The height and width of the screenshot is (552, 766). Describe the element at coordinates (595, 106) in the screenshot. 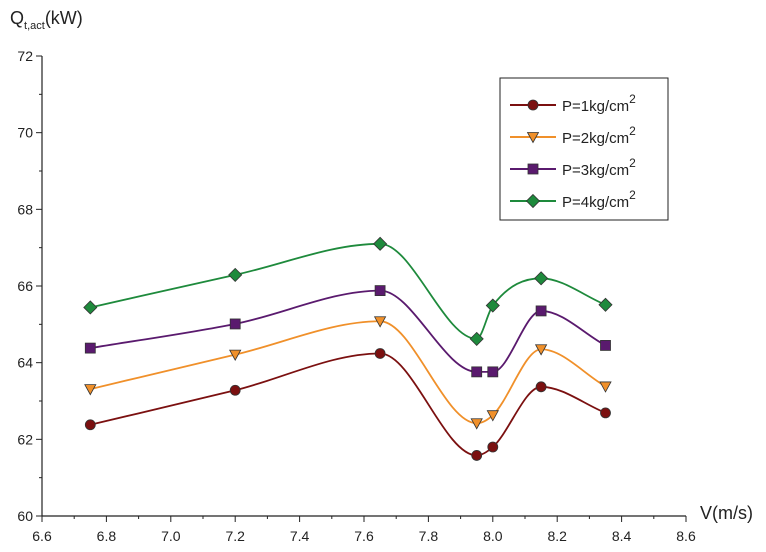

I see `legend-label-text: P=1kg/cm` at that location.